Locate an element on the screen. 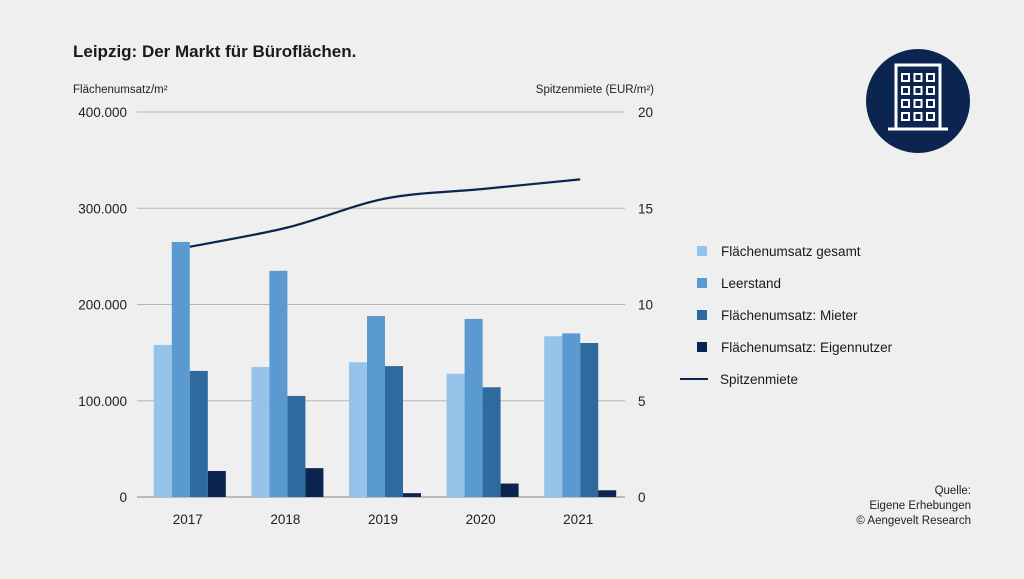 Image resolution: width=1024 pixels, height=579 pixels. legend-item: Leerstand is located at coordinates (786, 283).